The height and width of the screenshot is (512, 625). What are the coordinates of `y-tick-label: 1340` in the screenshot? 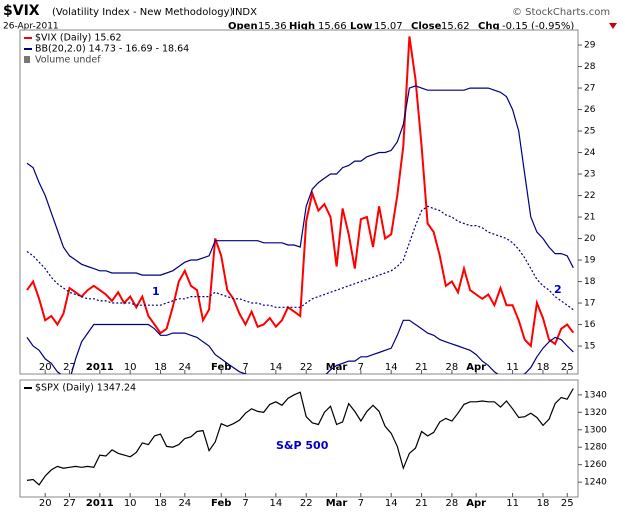 It's located at (595, 395).